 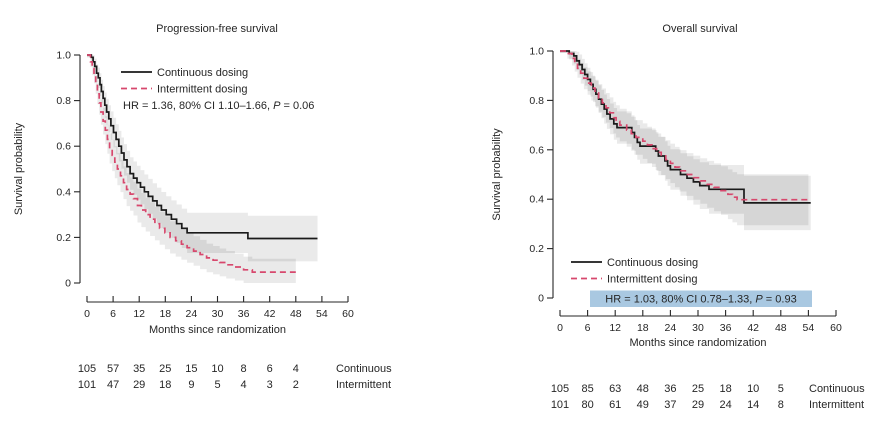 I want to click on pfs-hr-annotation: HR = 1.36, 80% CI 1.10–1.66, P = 0.06, so click(x=218, y=106).